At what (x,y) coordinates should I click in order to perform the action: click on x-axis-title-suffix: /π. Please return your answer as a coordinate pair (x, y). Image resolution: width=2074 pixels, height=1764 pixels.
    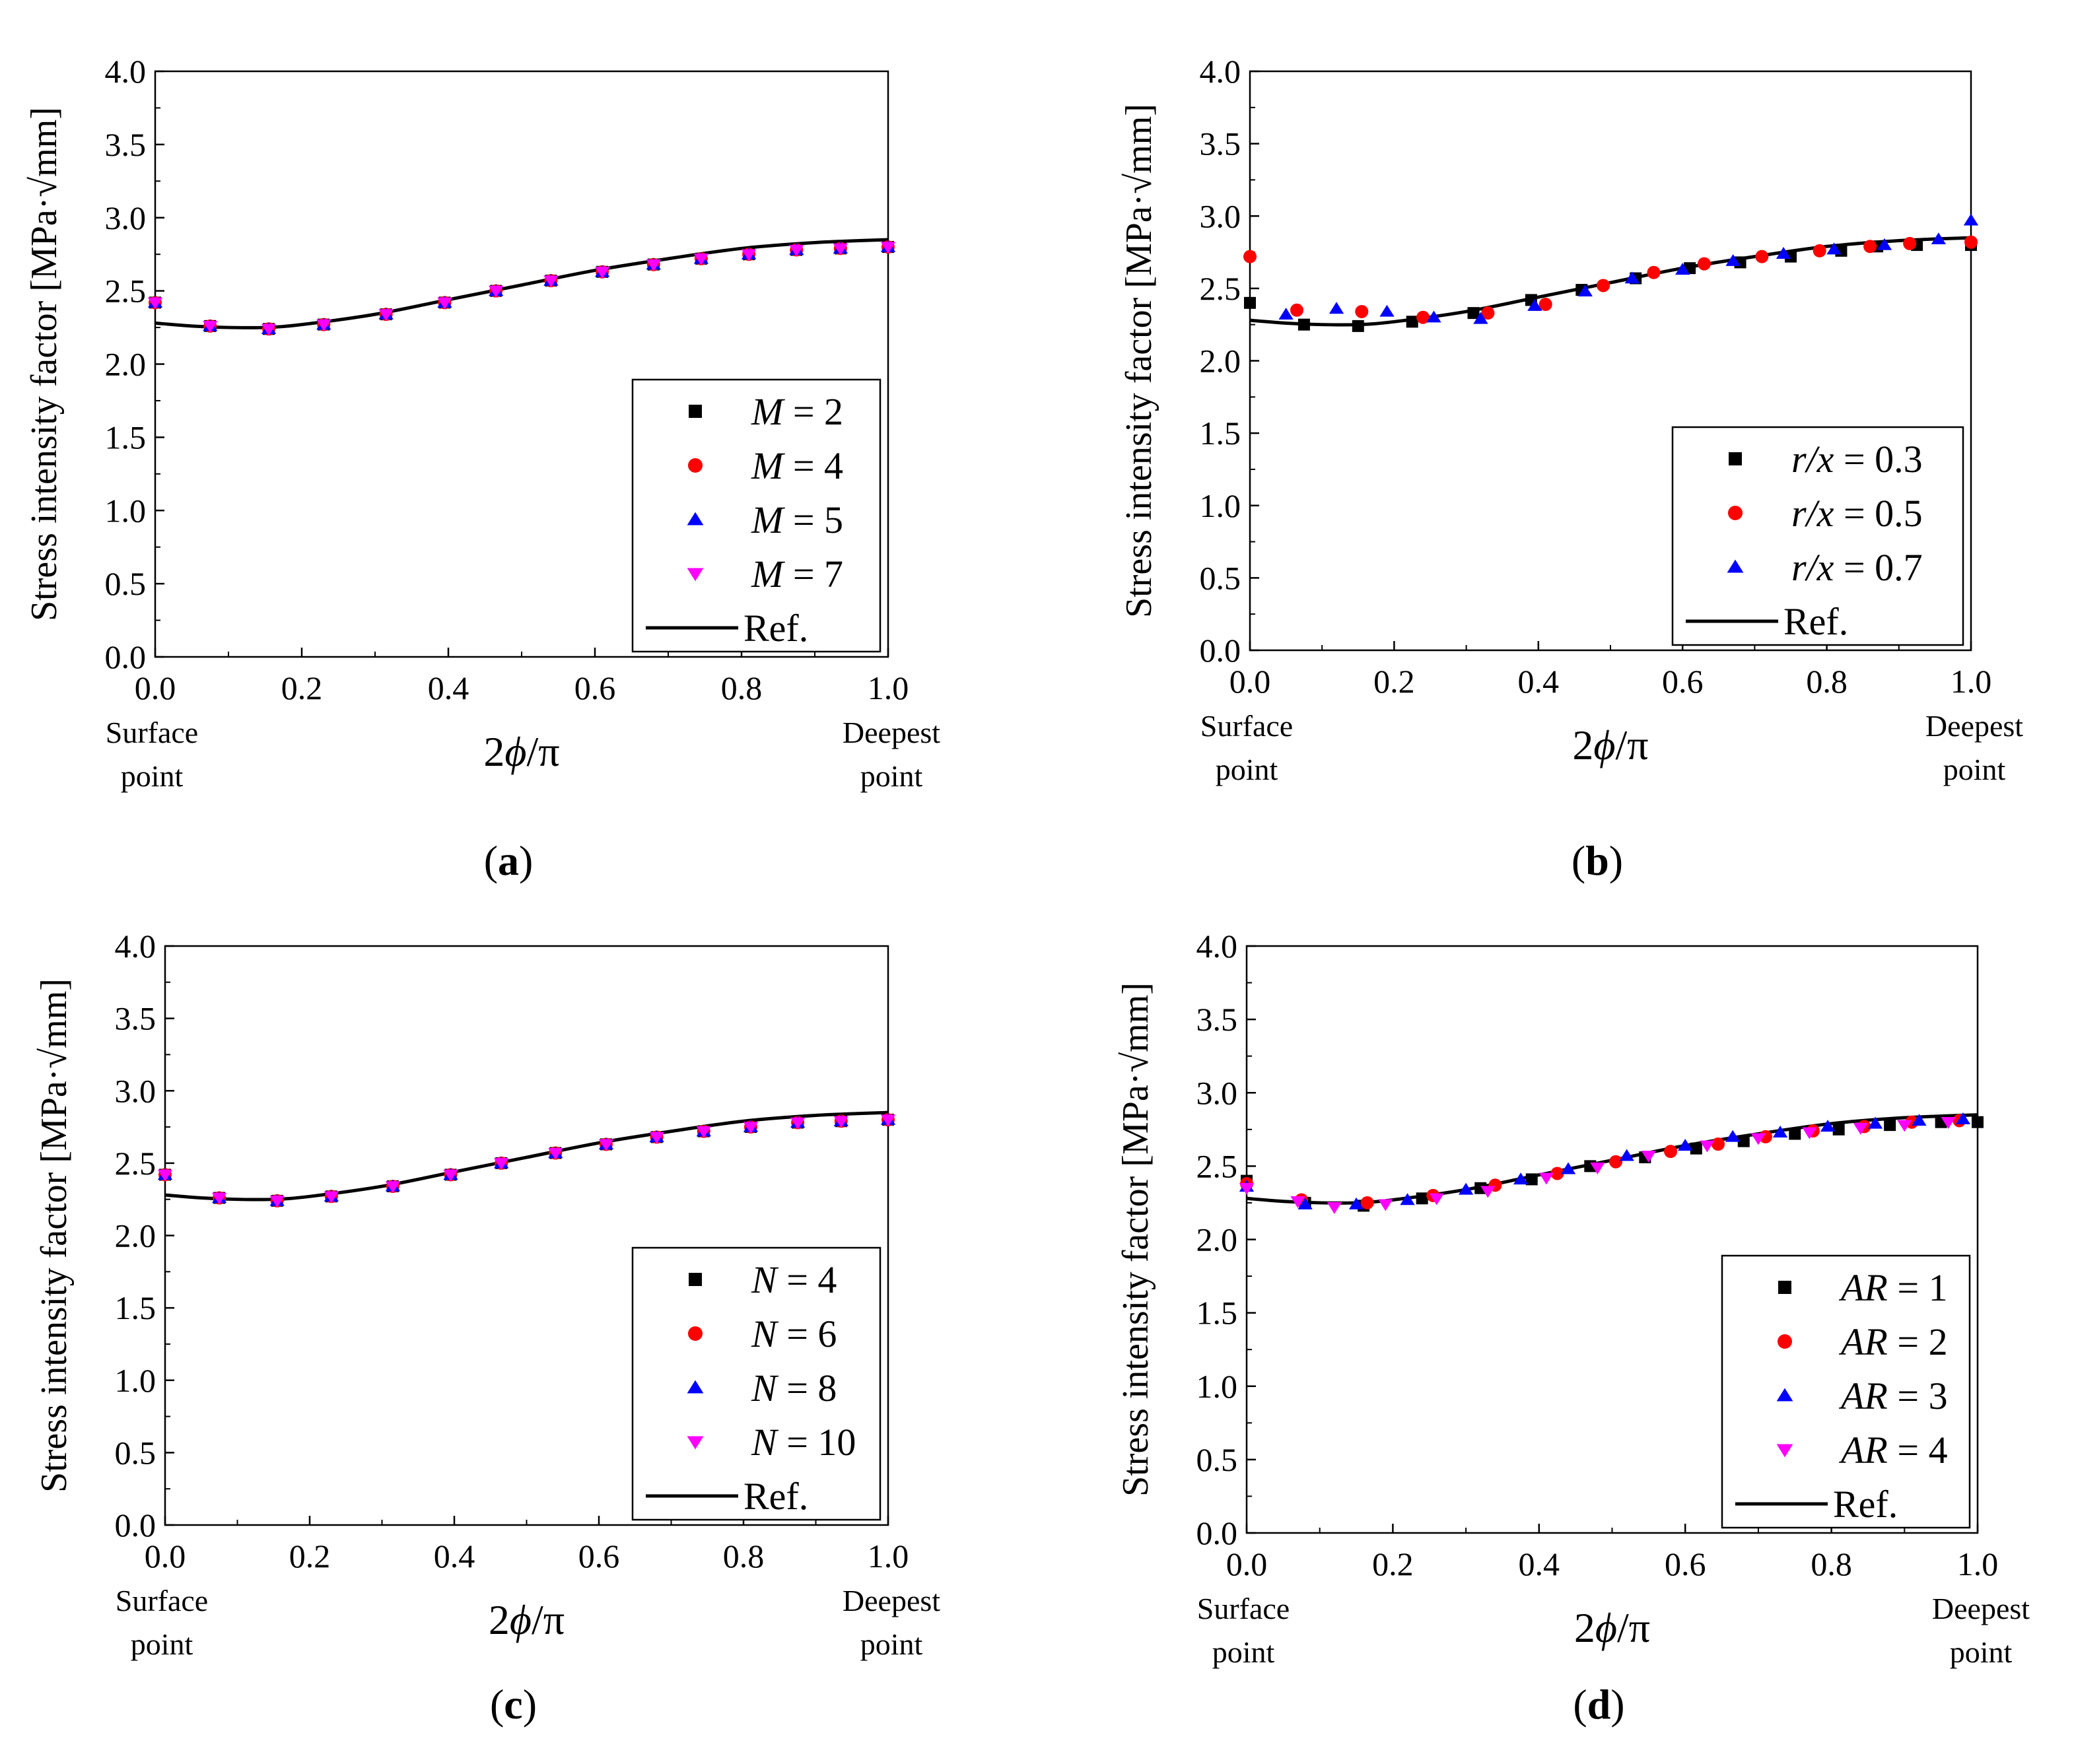
    Looking at the image, I should click on (543, 751).